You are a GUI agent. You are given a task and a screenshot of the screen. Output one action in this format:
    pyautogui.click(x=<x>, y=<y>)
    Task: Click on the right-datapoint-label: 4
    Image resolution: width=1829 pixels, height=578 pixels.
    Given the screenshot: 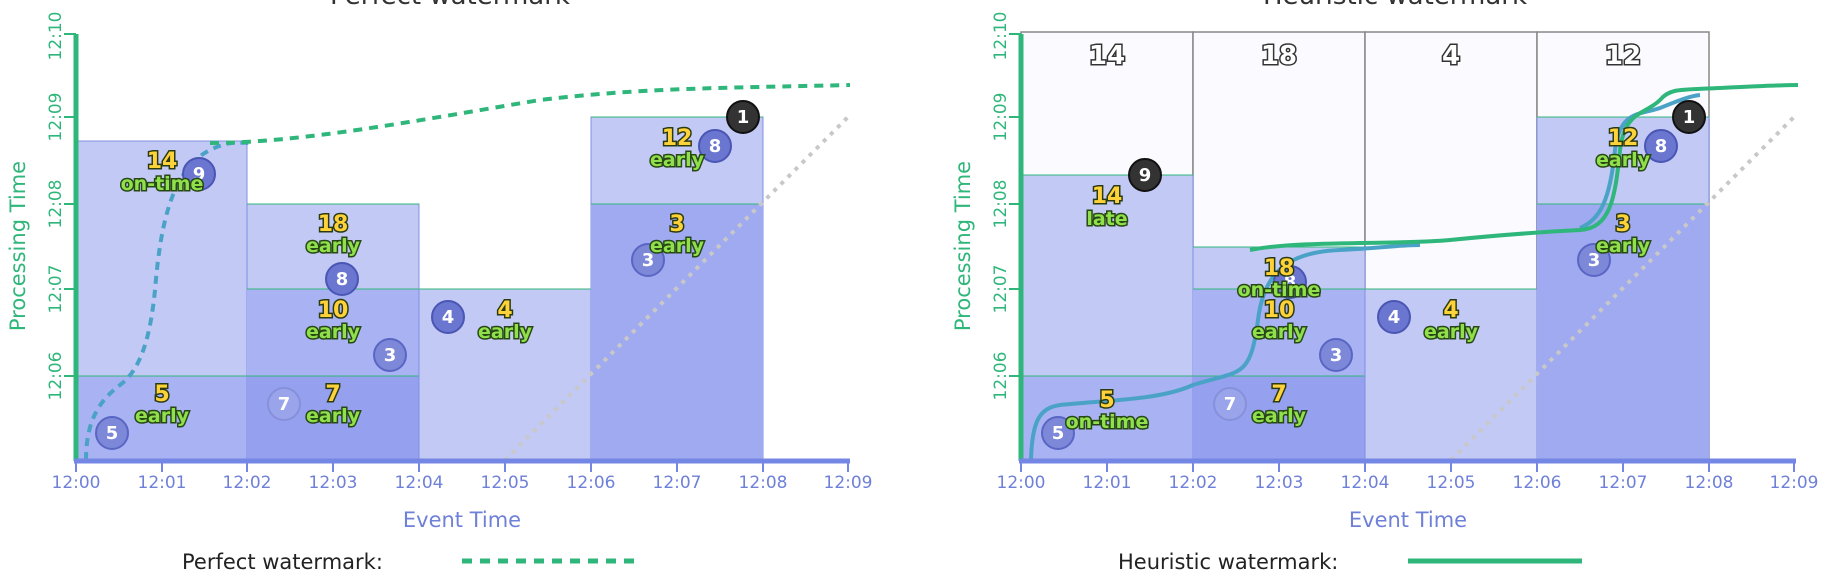 What is the action you would take?
    pyautogui.click(x=1394, y=317)
    